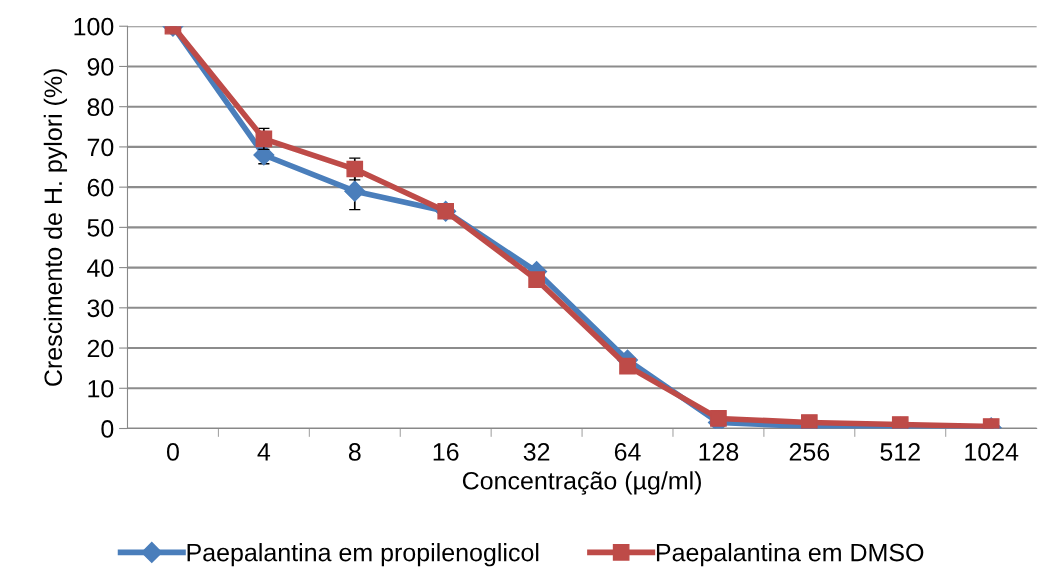 Image resolution: width=1045 pixels, height=583 pixels. Describe the element at coordinates (719, 452) in the screenshot. I see `x-tick-label: 128` at that location.